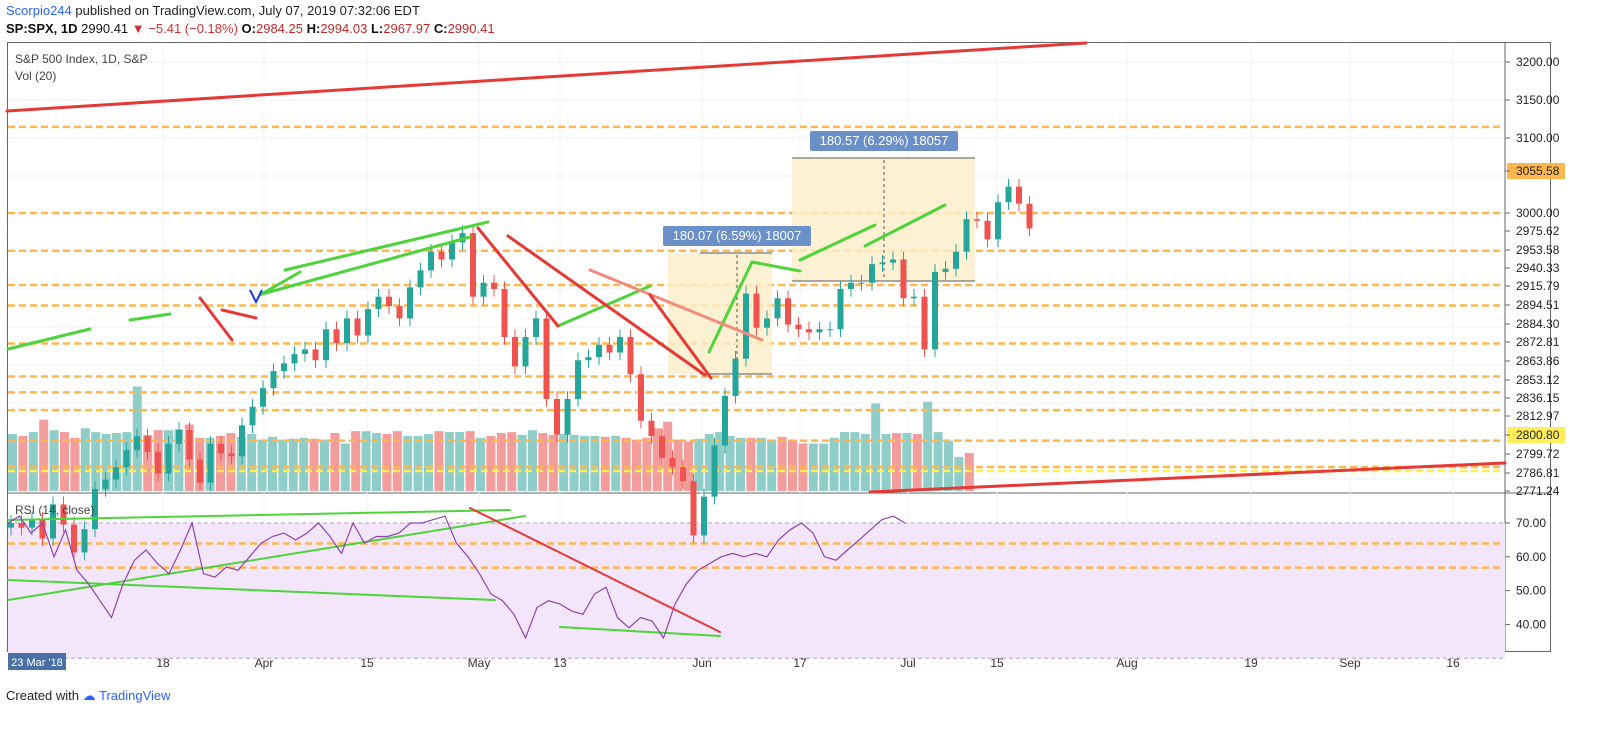 The width and height of the screenshot is (1615, 733). Describe the element at coordinates (560, 663) in the screenshot. I see `time-tick-label: 13` at that location.